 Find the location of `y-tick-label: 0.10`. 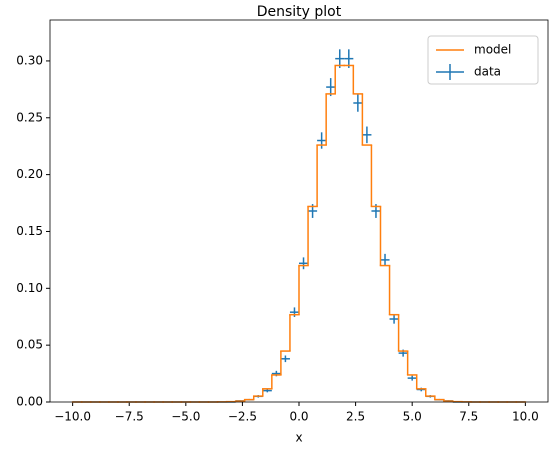

y-tick-label: 0.10 is located at coordinates (29, 288).